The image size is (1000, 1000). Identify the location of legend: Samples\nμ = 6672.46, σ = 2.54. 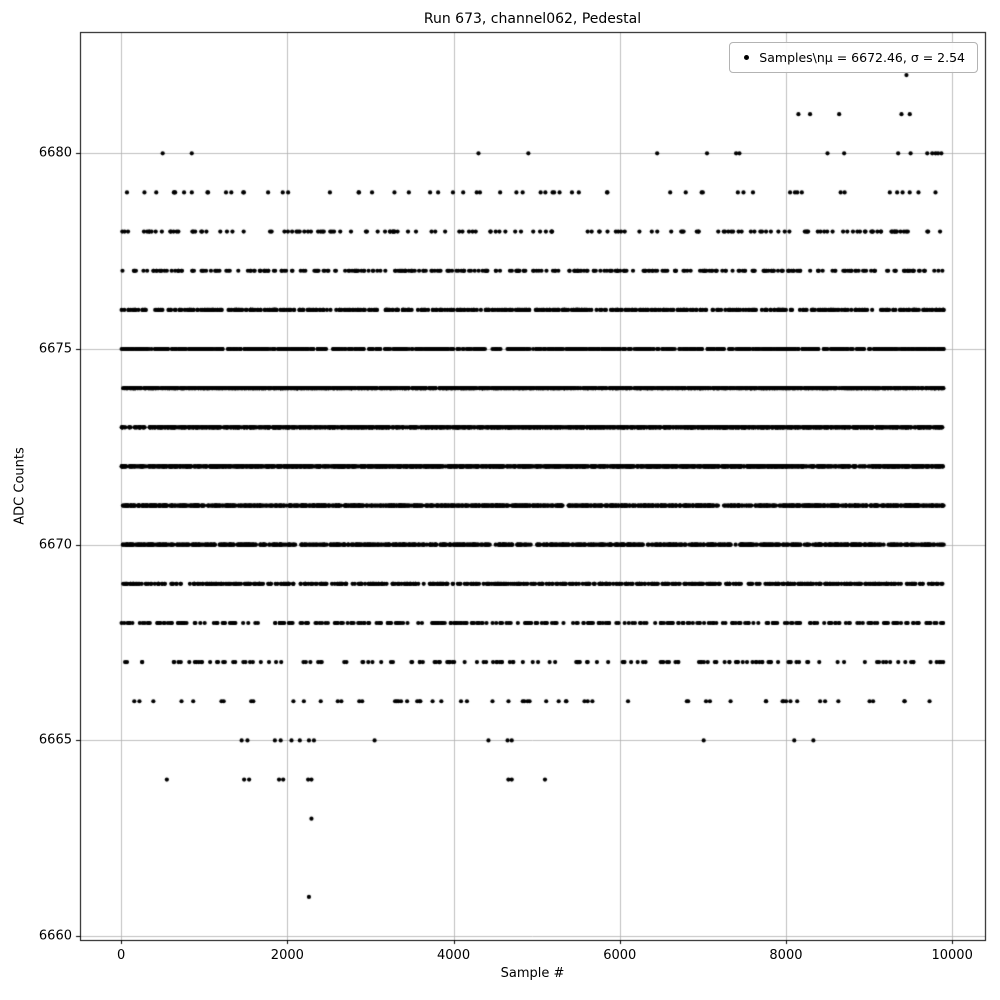
(853, 57).